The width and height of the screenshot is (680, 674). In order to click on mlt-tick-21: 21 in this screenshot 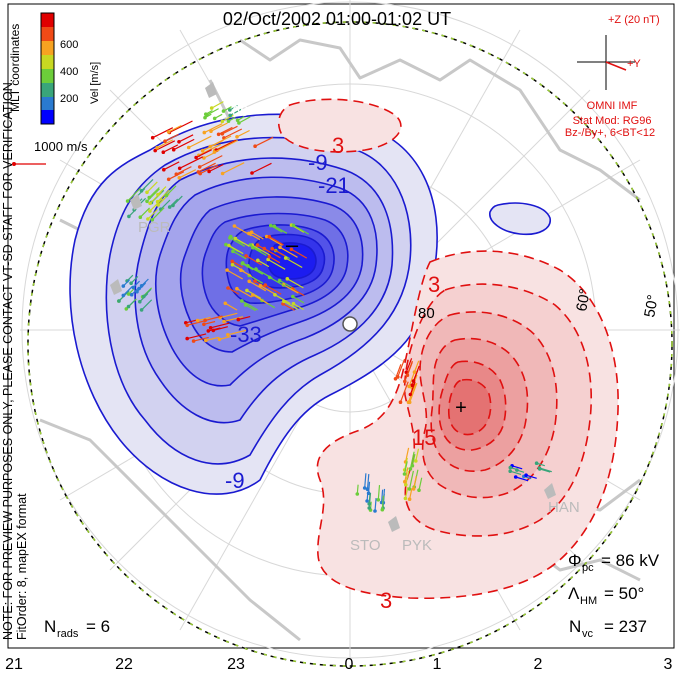, I will do `click(14, 664)`.